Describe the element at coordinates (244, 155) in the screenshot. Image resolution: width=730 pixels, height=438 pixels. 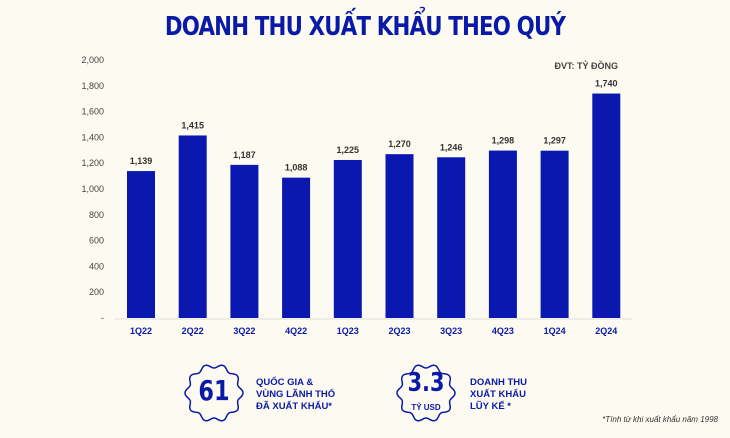
I see `data-label: 1,187` at that location.